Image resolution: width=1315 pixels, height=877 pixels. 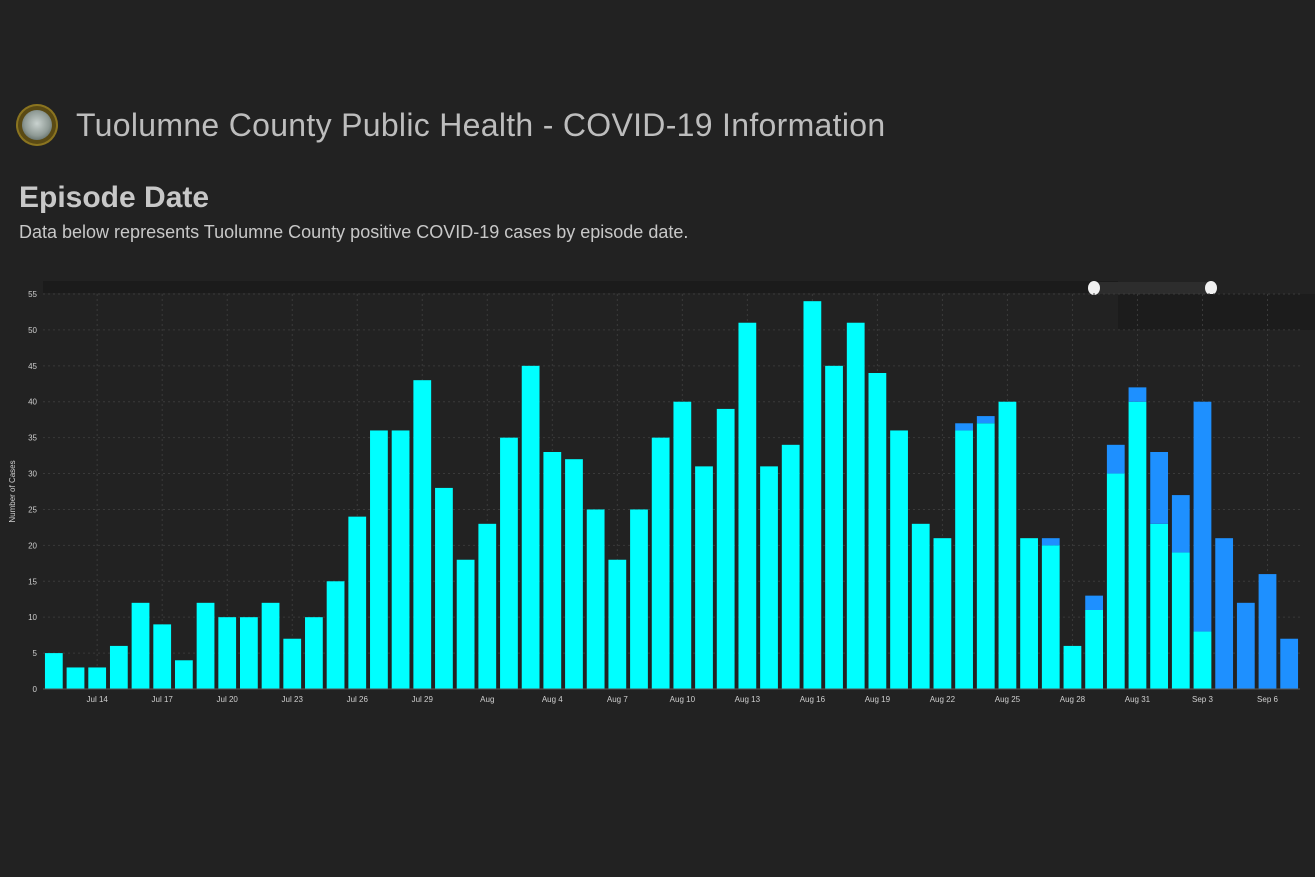 I want to click on x-tick-label: Aug 16, so click(x=813, y=699).